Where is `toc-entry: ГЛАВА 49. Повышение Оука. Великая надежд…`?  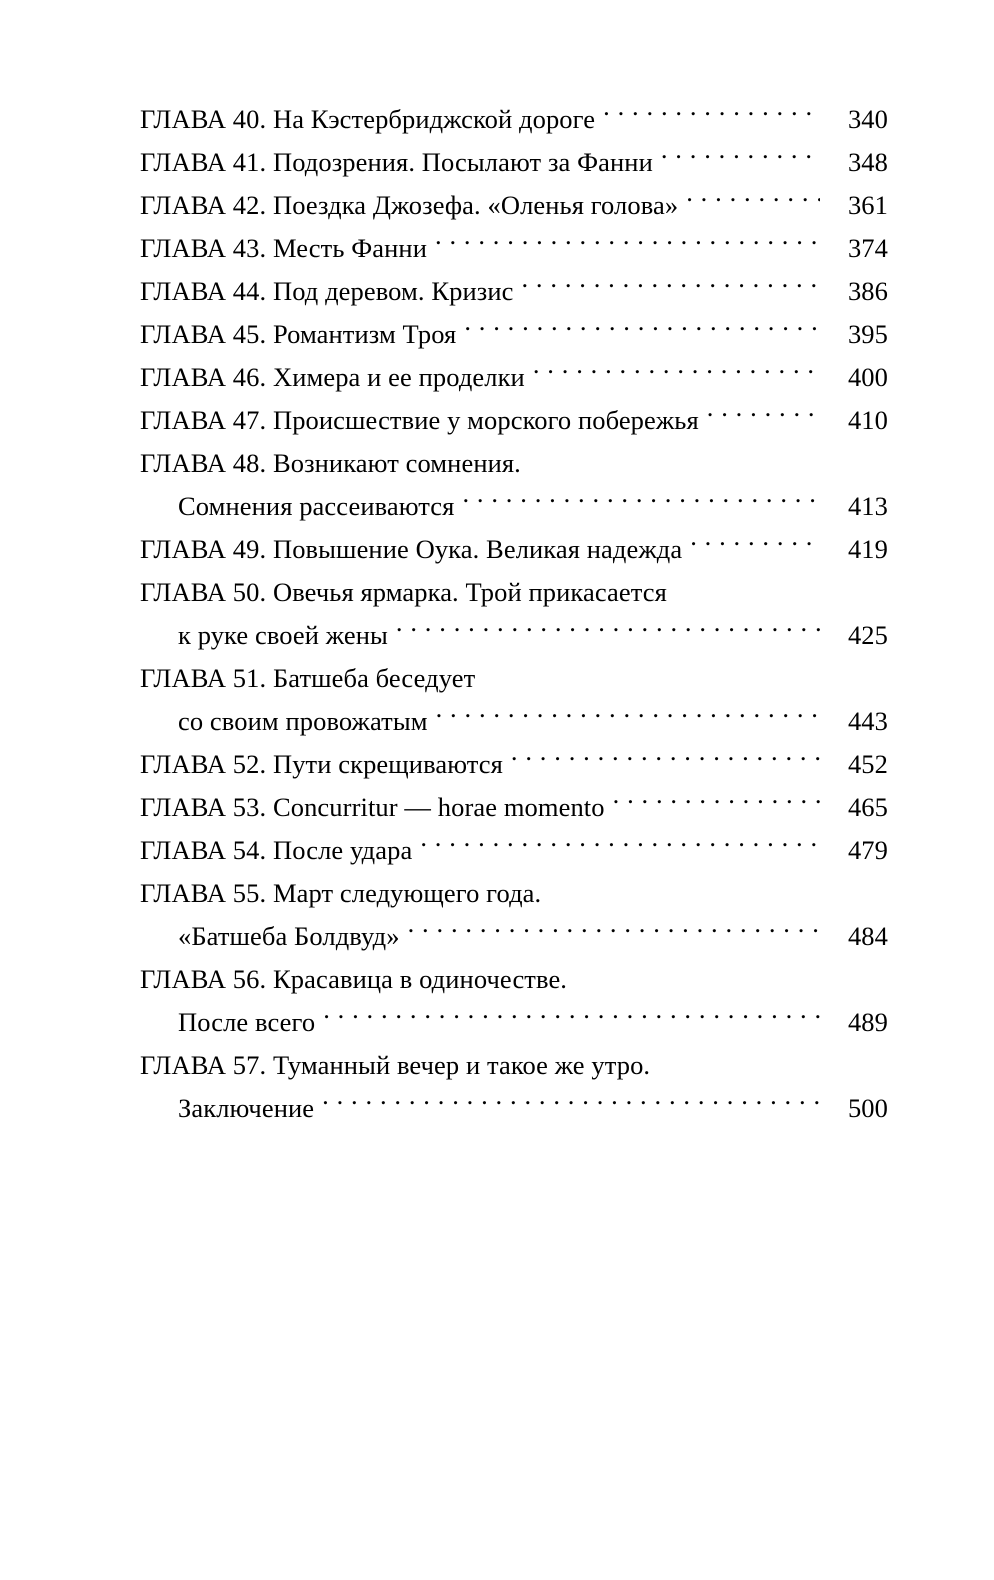 toc-entry: ГЛАВА 49. Повышение Оука. Великая надежд… is located at coordinates (514, 549).